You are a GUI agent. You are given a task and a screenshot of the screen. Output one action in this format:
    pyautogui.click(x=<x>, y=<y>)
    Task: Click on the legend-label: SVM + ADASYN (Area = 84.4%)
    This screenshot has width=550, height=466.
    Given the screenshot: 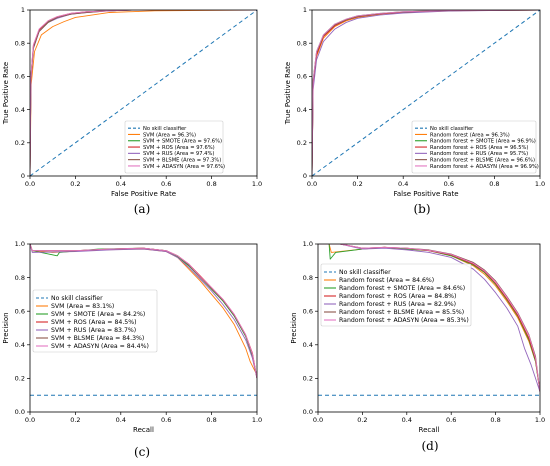 What is the action you would take?
    pyautogui.click(x=100, y=346)
    